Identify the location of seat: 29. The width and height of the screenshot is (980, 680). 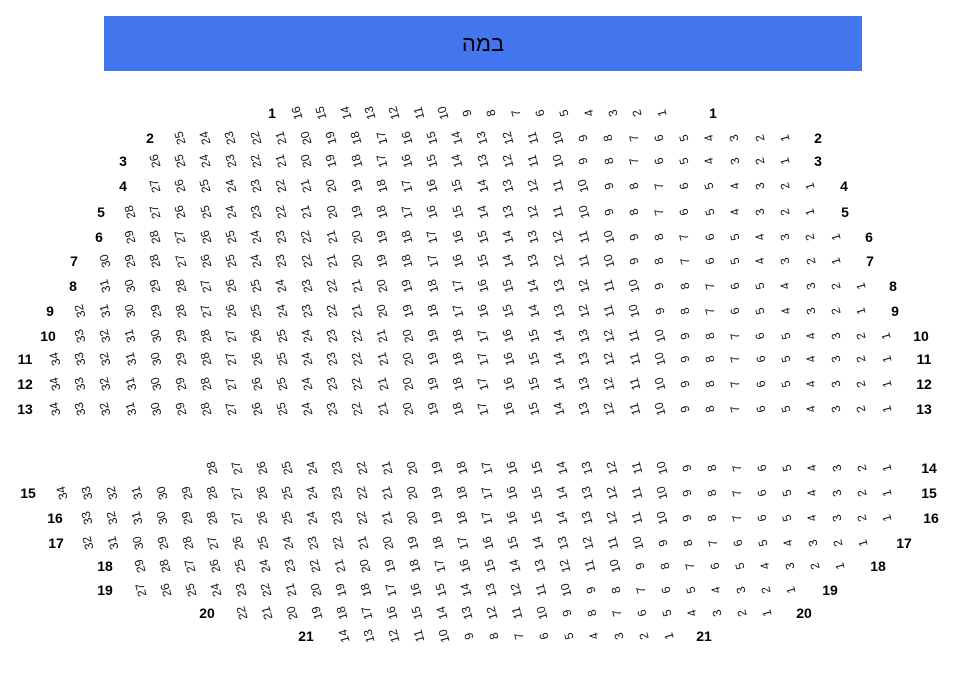
(163, 543).